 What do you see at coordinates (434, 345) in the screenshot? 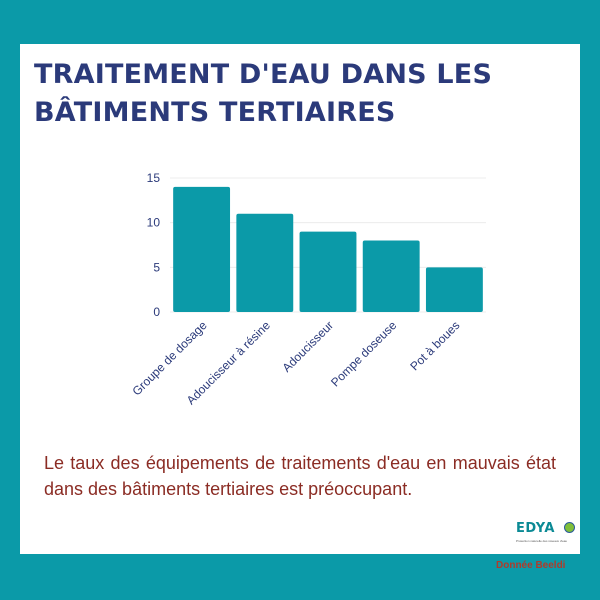
I see `x-tick-label: Pot à boues` at bounding box center [434, 345].